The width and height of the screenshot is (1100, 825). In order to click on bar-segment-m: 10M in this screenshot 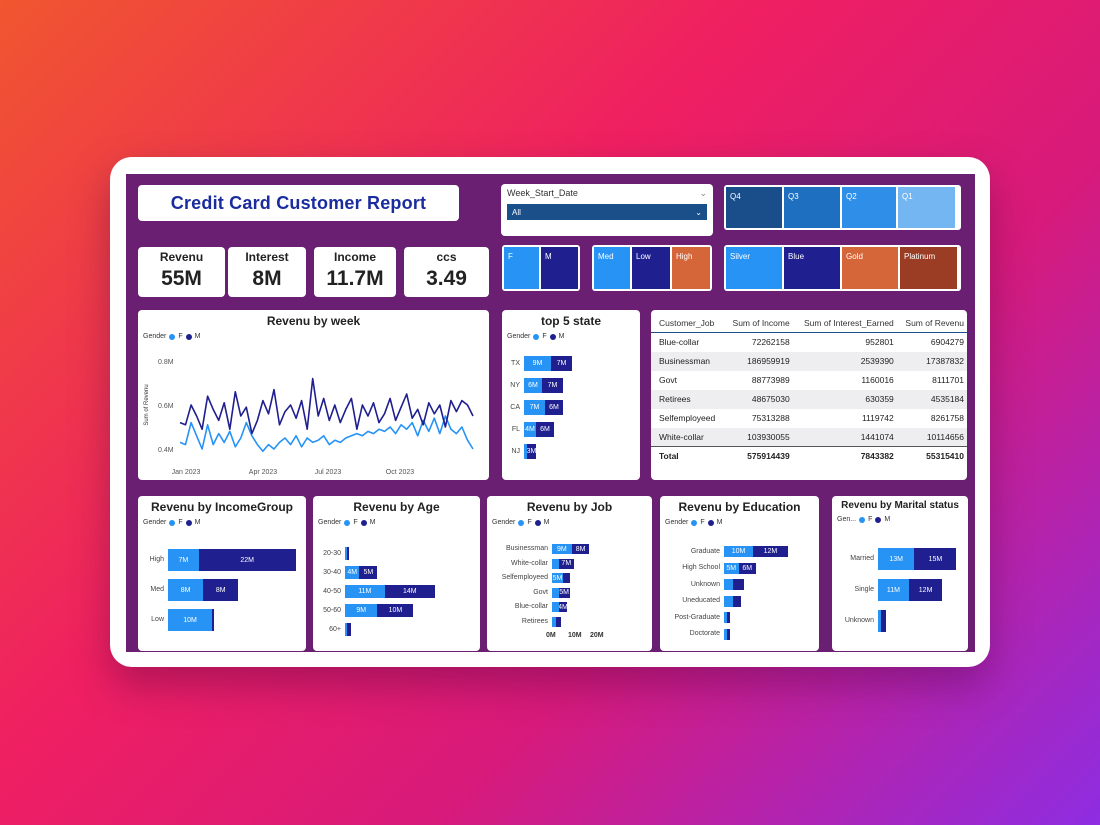, I will do `click(395, 610)`.